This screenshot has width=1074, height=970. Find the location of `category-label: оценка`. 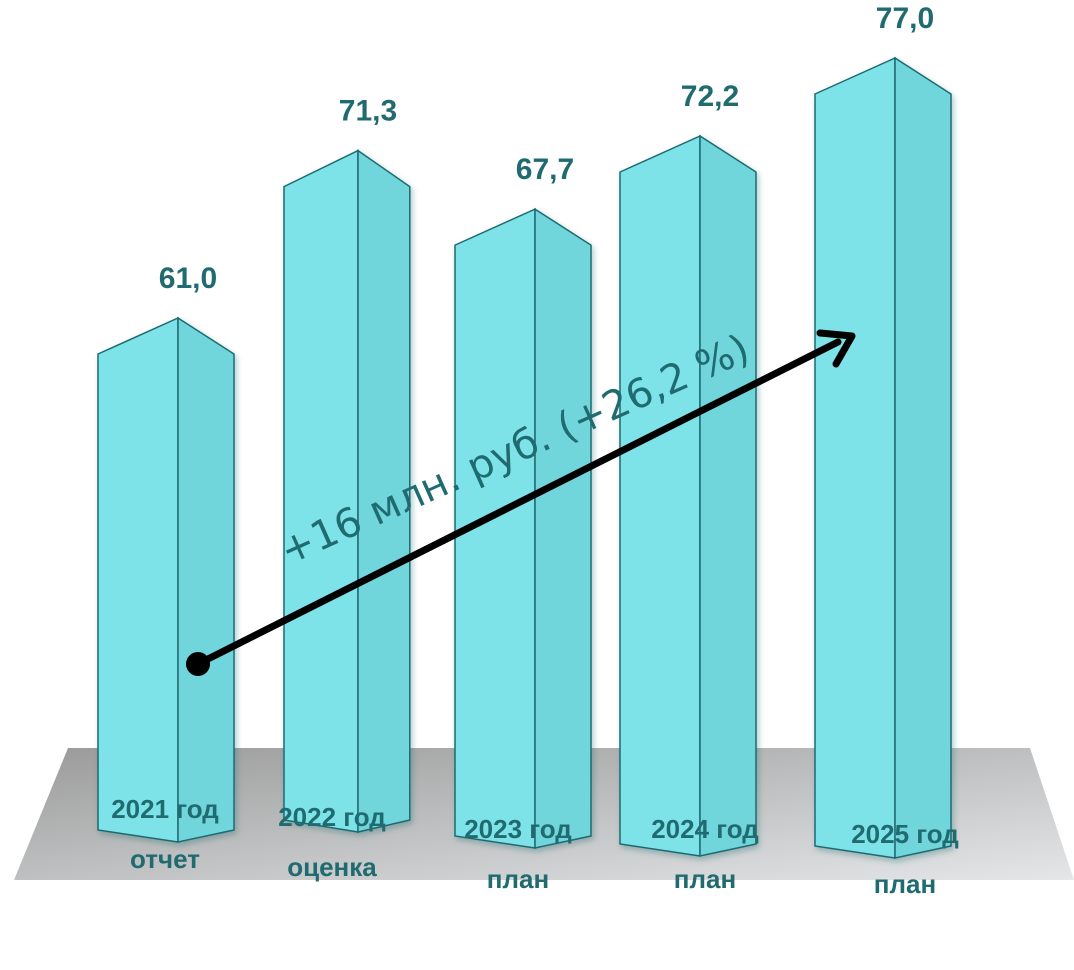

category-label: оценка is located at coordinates (332, 867).